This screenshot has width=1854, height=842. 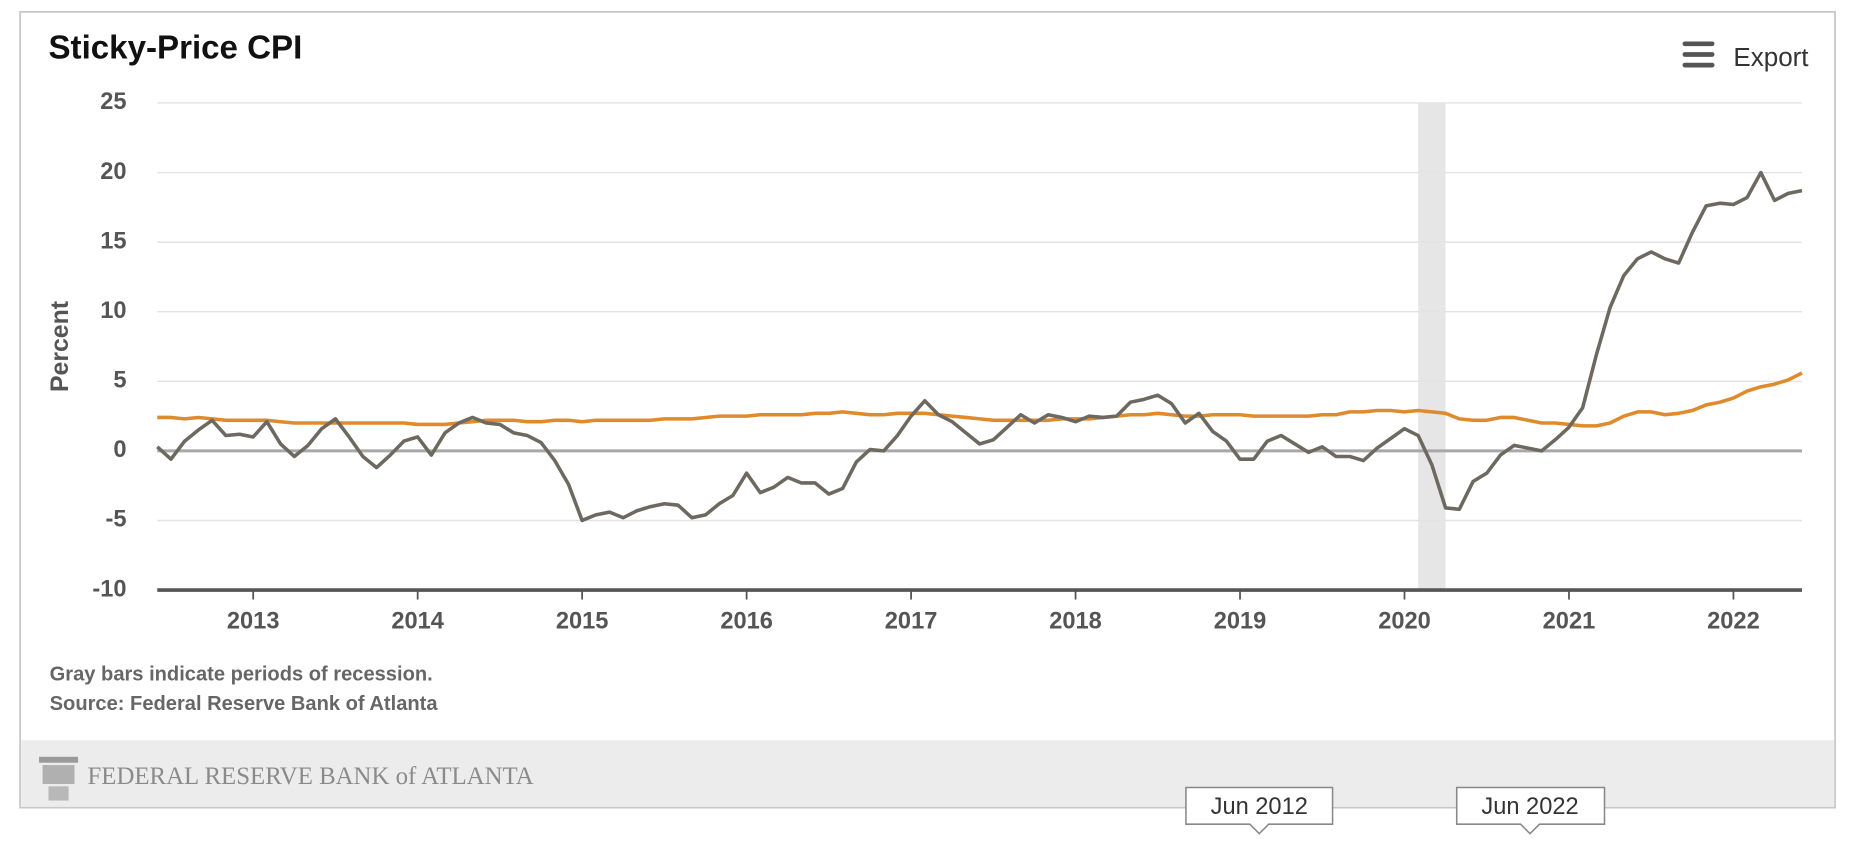 What do you see at coordinates (417, 621) in the screenshot?
I see `x-tick-label: 2014` at bounding box center [417, 621].